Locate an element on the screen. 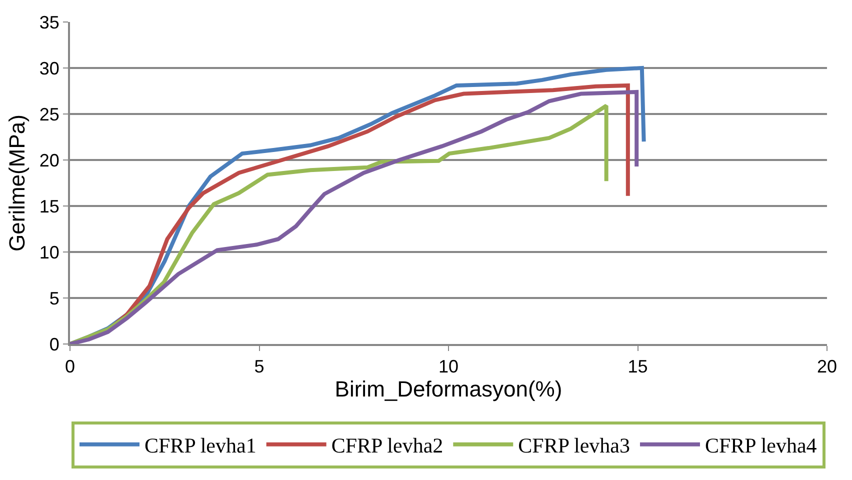  x-tick-label: 20 is located at coordinates (827, 366).